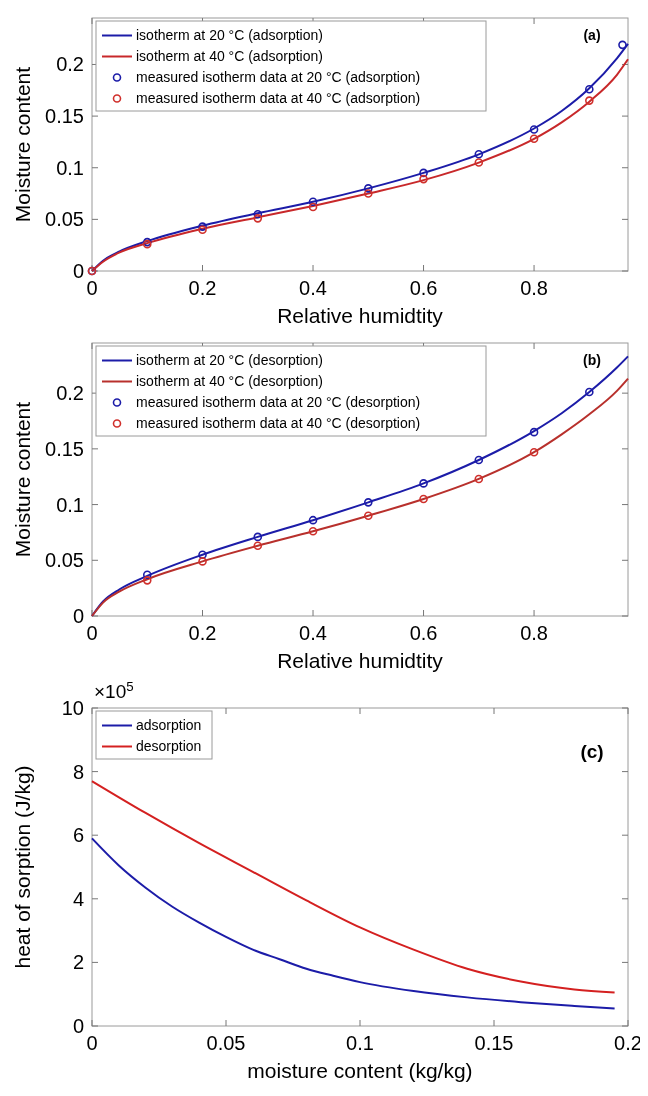 The height and width of the screenshot is (1096, 648). What do you see at coordinates (78, 898) in the screenshot?
I see `y-tick-label: 4` at bounding box center [78, 898].